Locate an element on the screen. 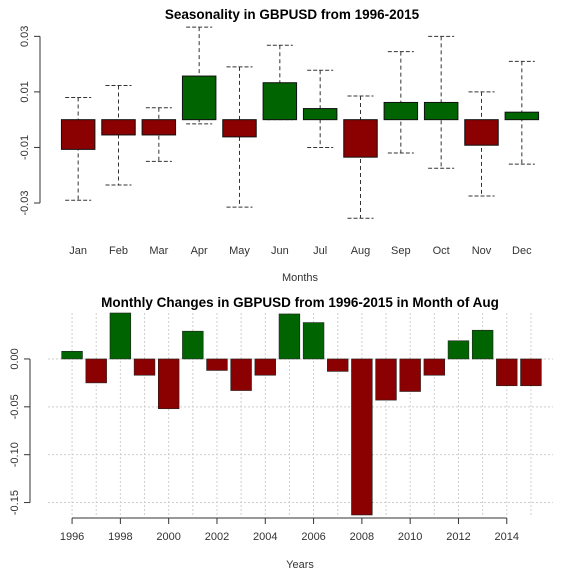  chart2-x-tick-label: 2008 is located at coordinates (362, 537).